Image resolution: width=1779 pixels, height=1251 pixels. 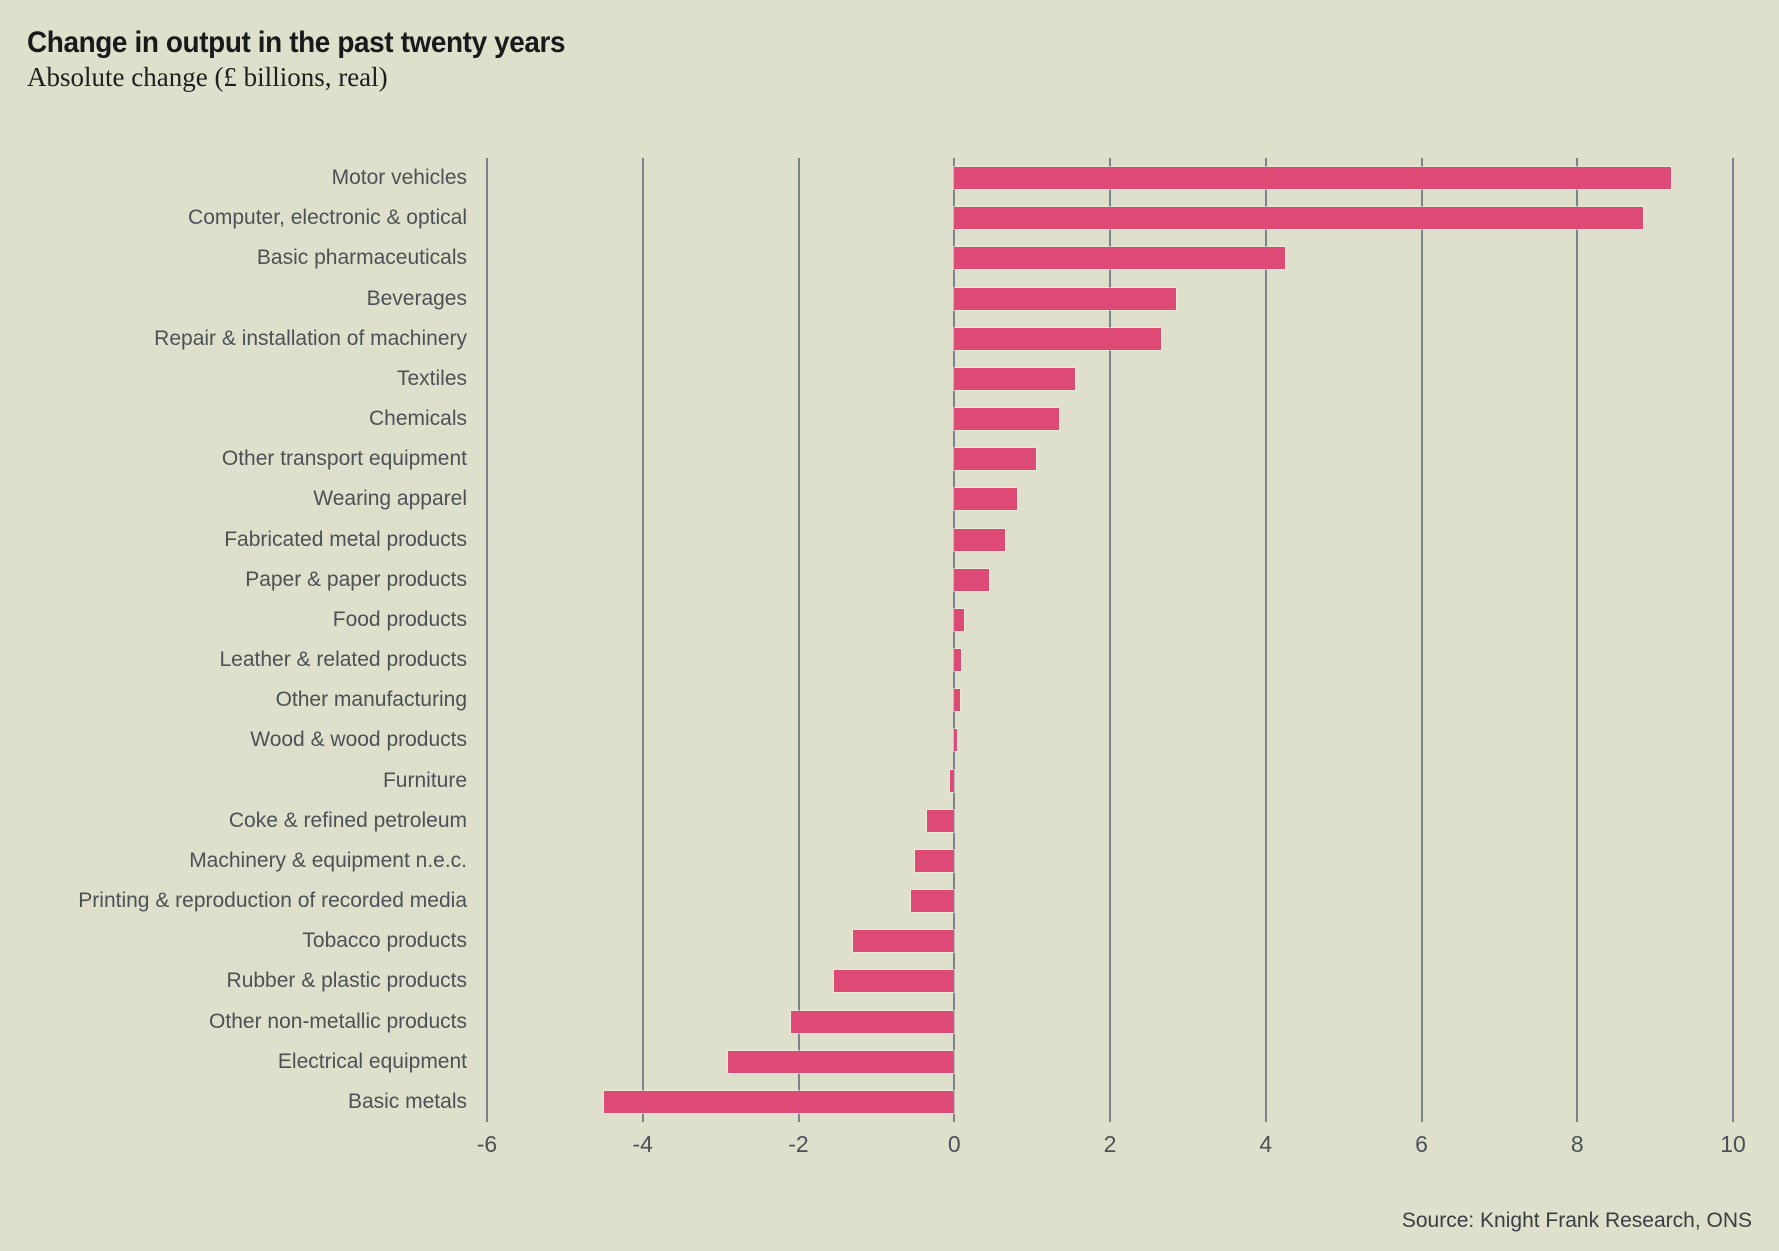 I want to click on category-label: Other transport equipment, so click(x=344, y=459).